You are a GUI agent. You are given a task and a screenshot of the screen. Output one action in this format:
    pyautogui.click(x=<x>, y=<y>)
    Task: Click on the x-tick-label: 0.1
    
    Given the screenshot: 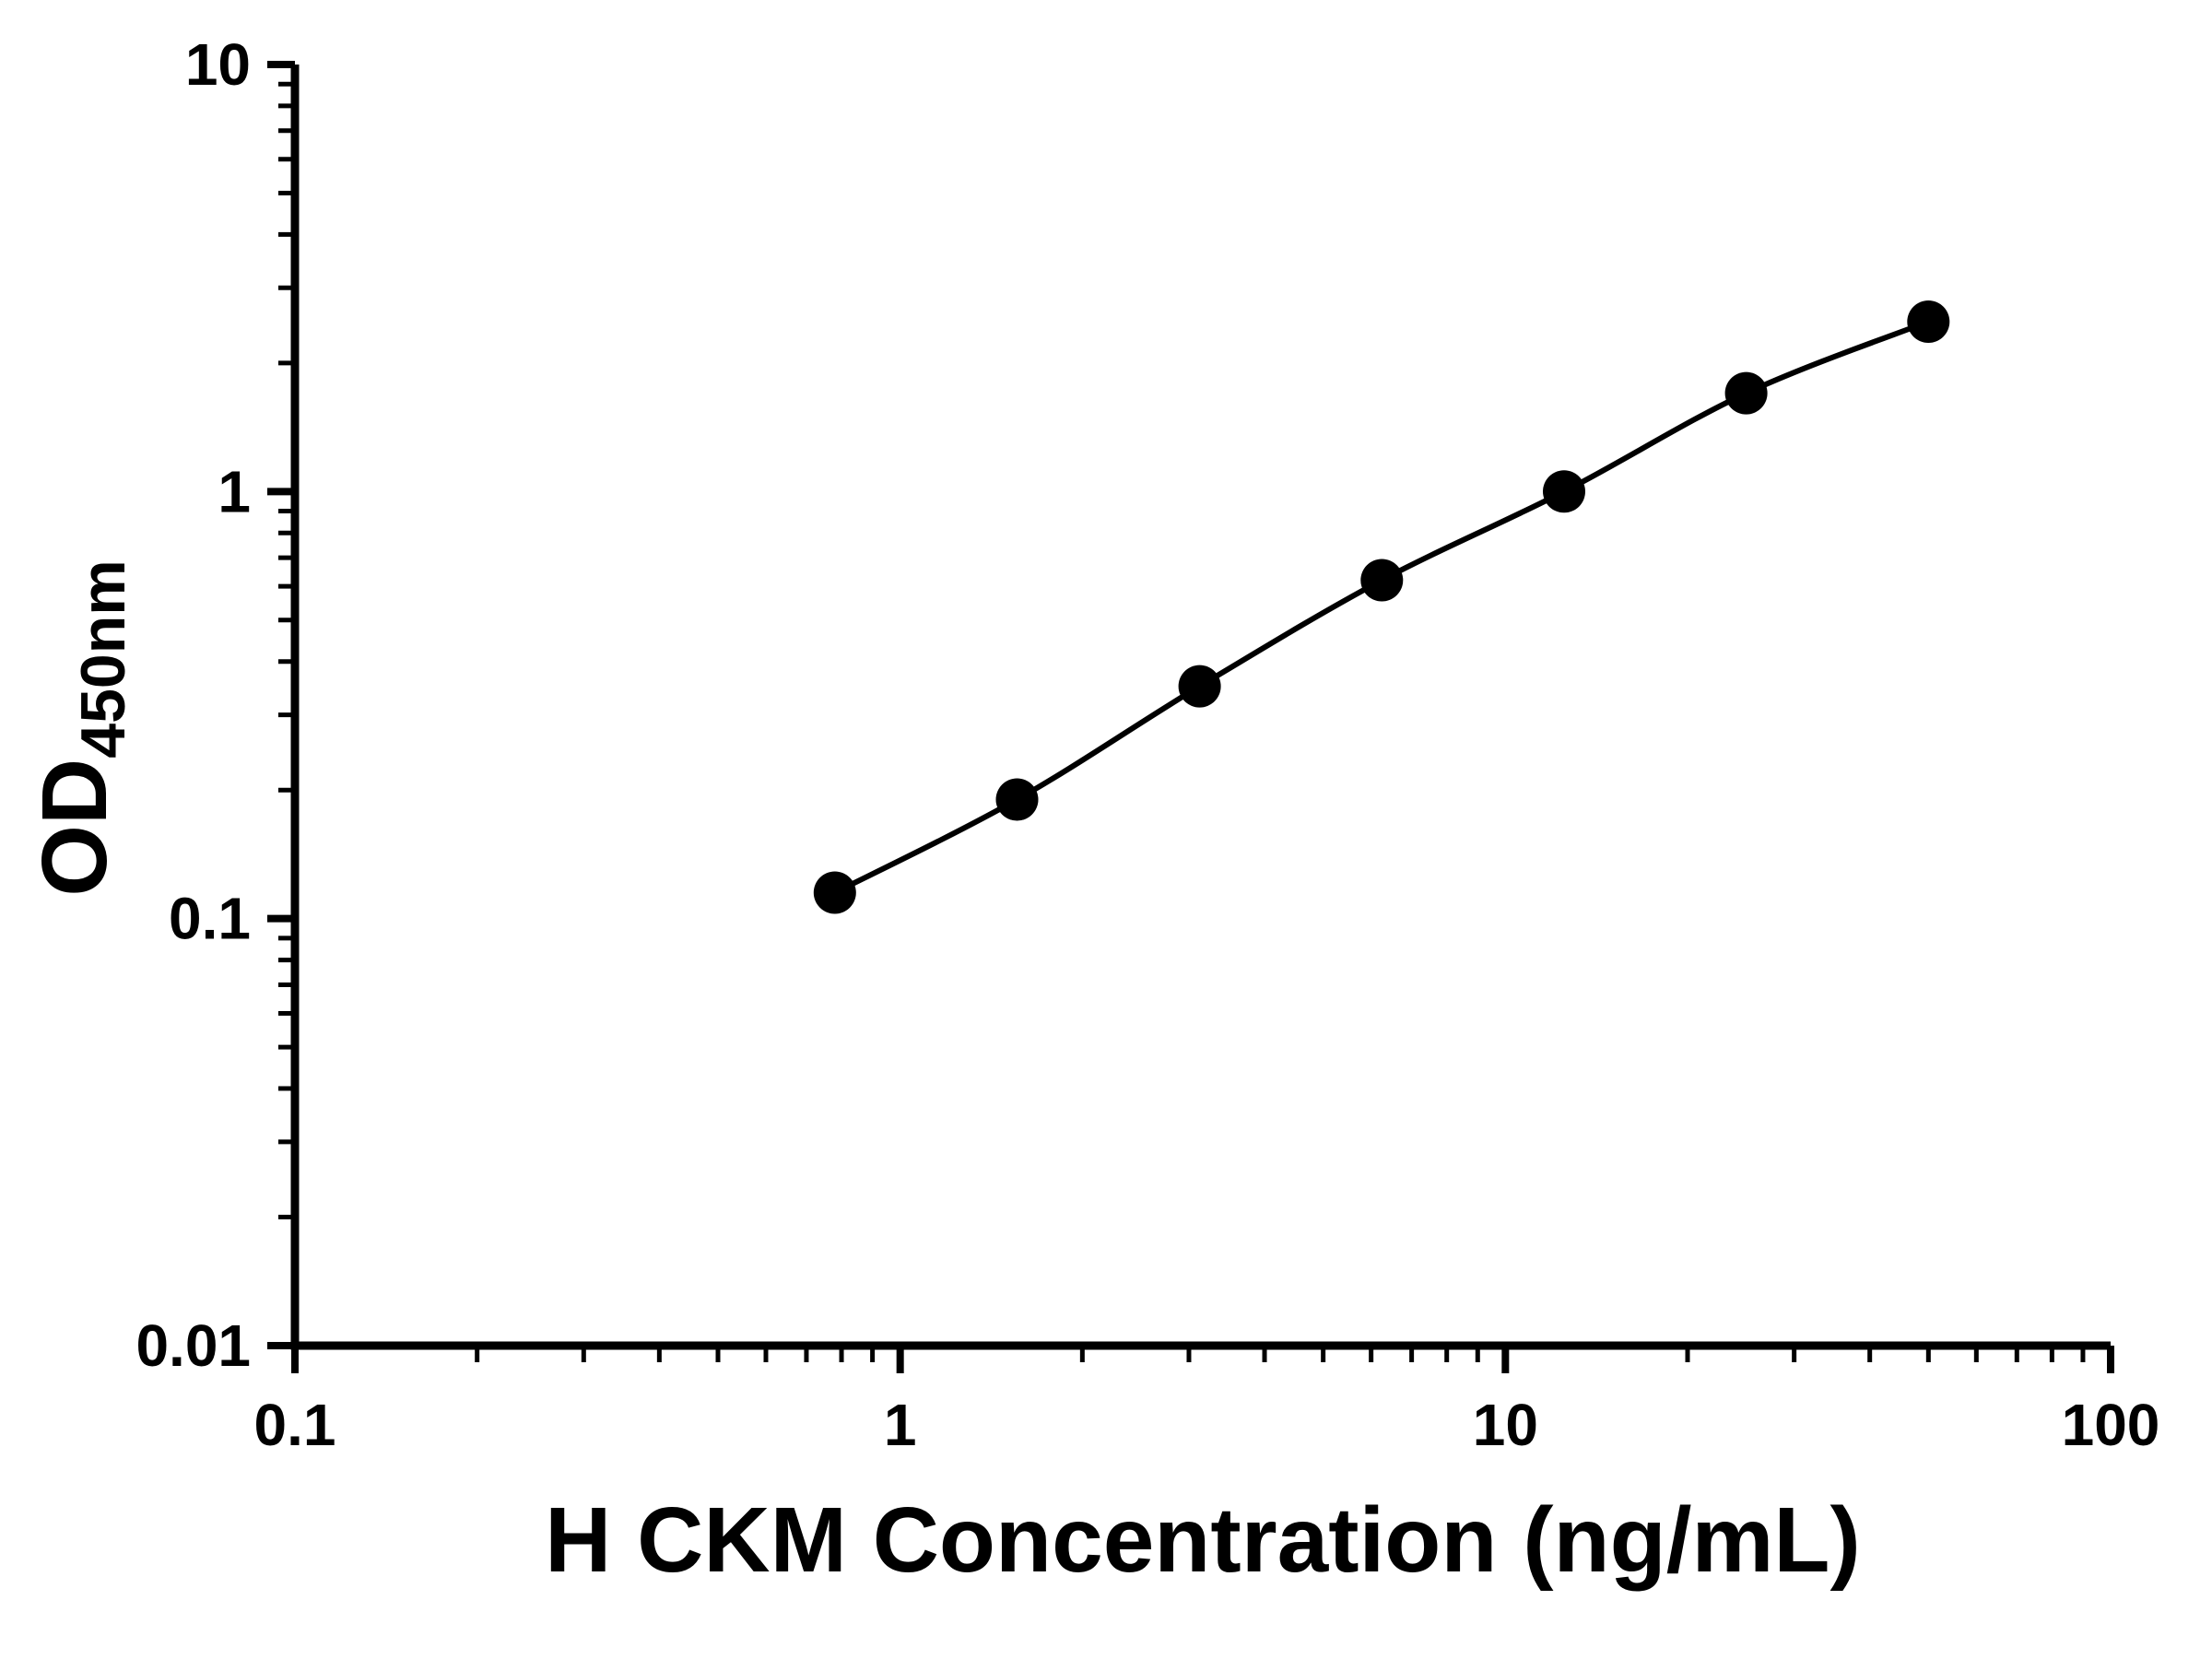 What is the action you would take?
    pyautogui.click(x=295, y=1425)
    